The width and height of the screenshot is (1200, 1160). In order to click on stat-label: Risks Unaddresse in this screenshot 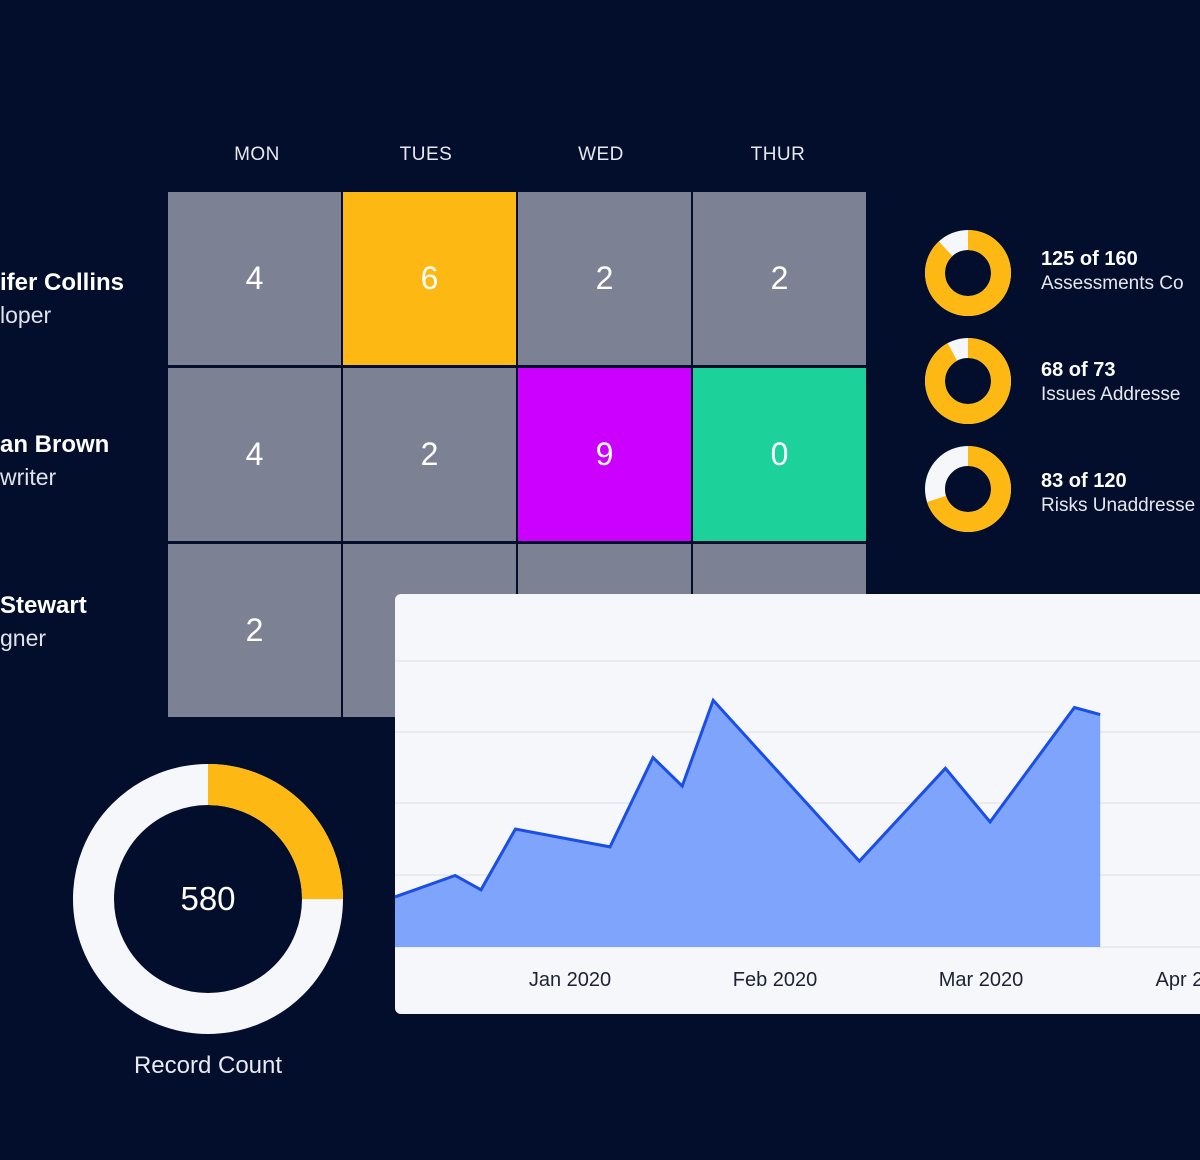, I will do `click(1118, 505)`.